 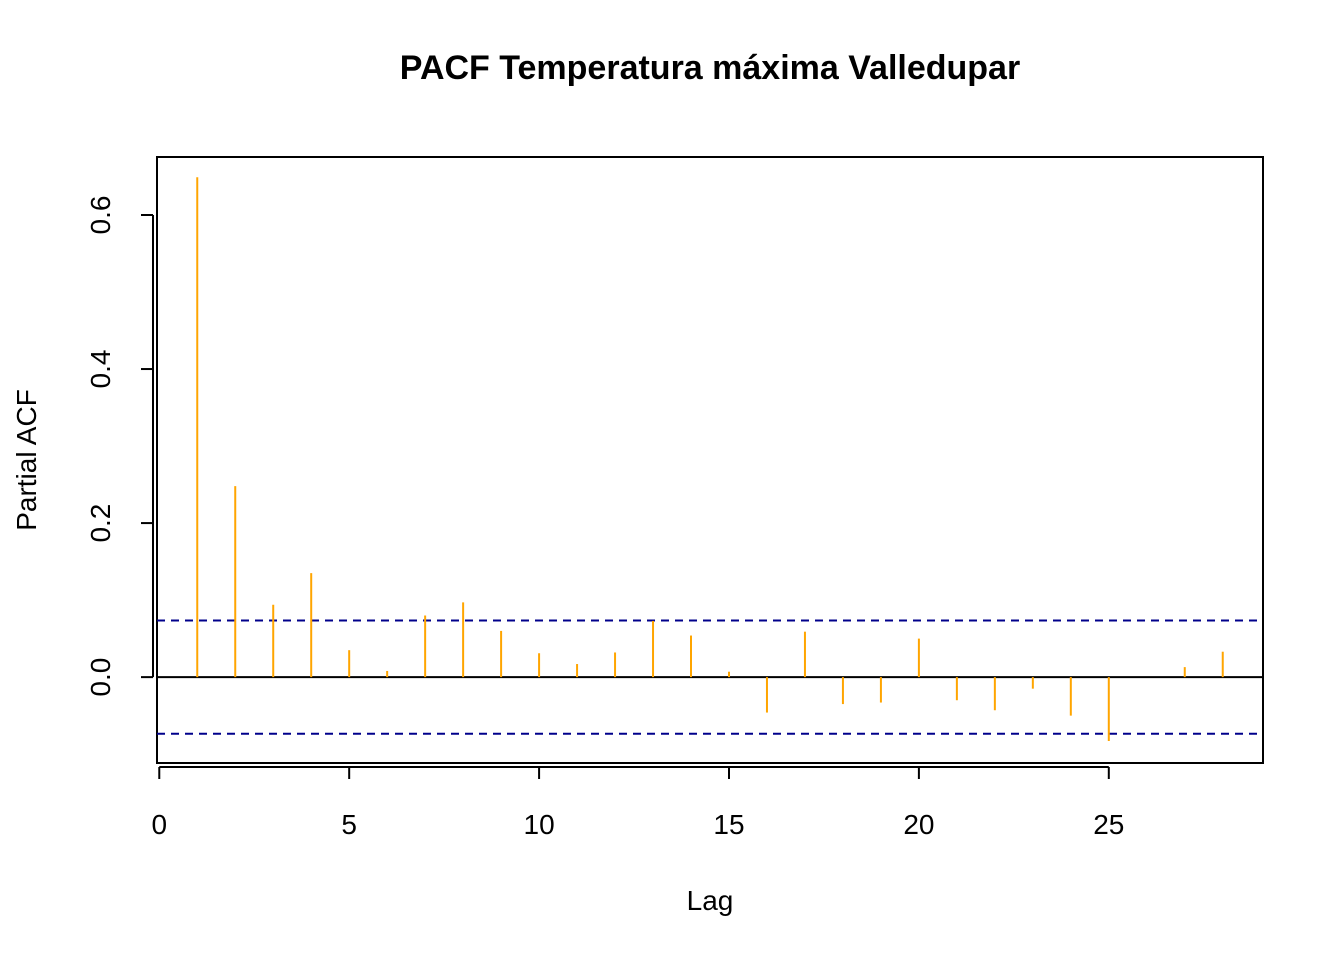 What do you see at coordinates (100, 369) in the screenshot?
I see `y-tick-label: 0.4` at bounding box center [100, 369].